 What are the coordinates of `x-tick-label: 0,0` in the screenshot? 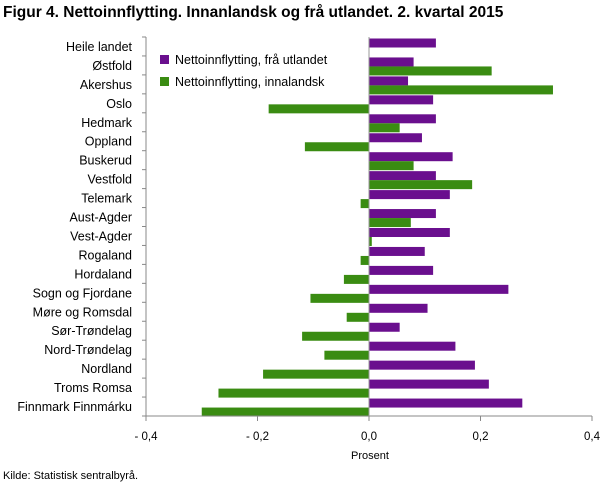 It's located at (369, 437).